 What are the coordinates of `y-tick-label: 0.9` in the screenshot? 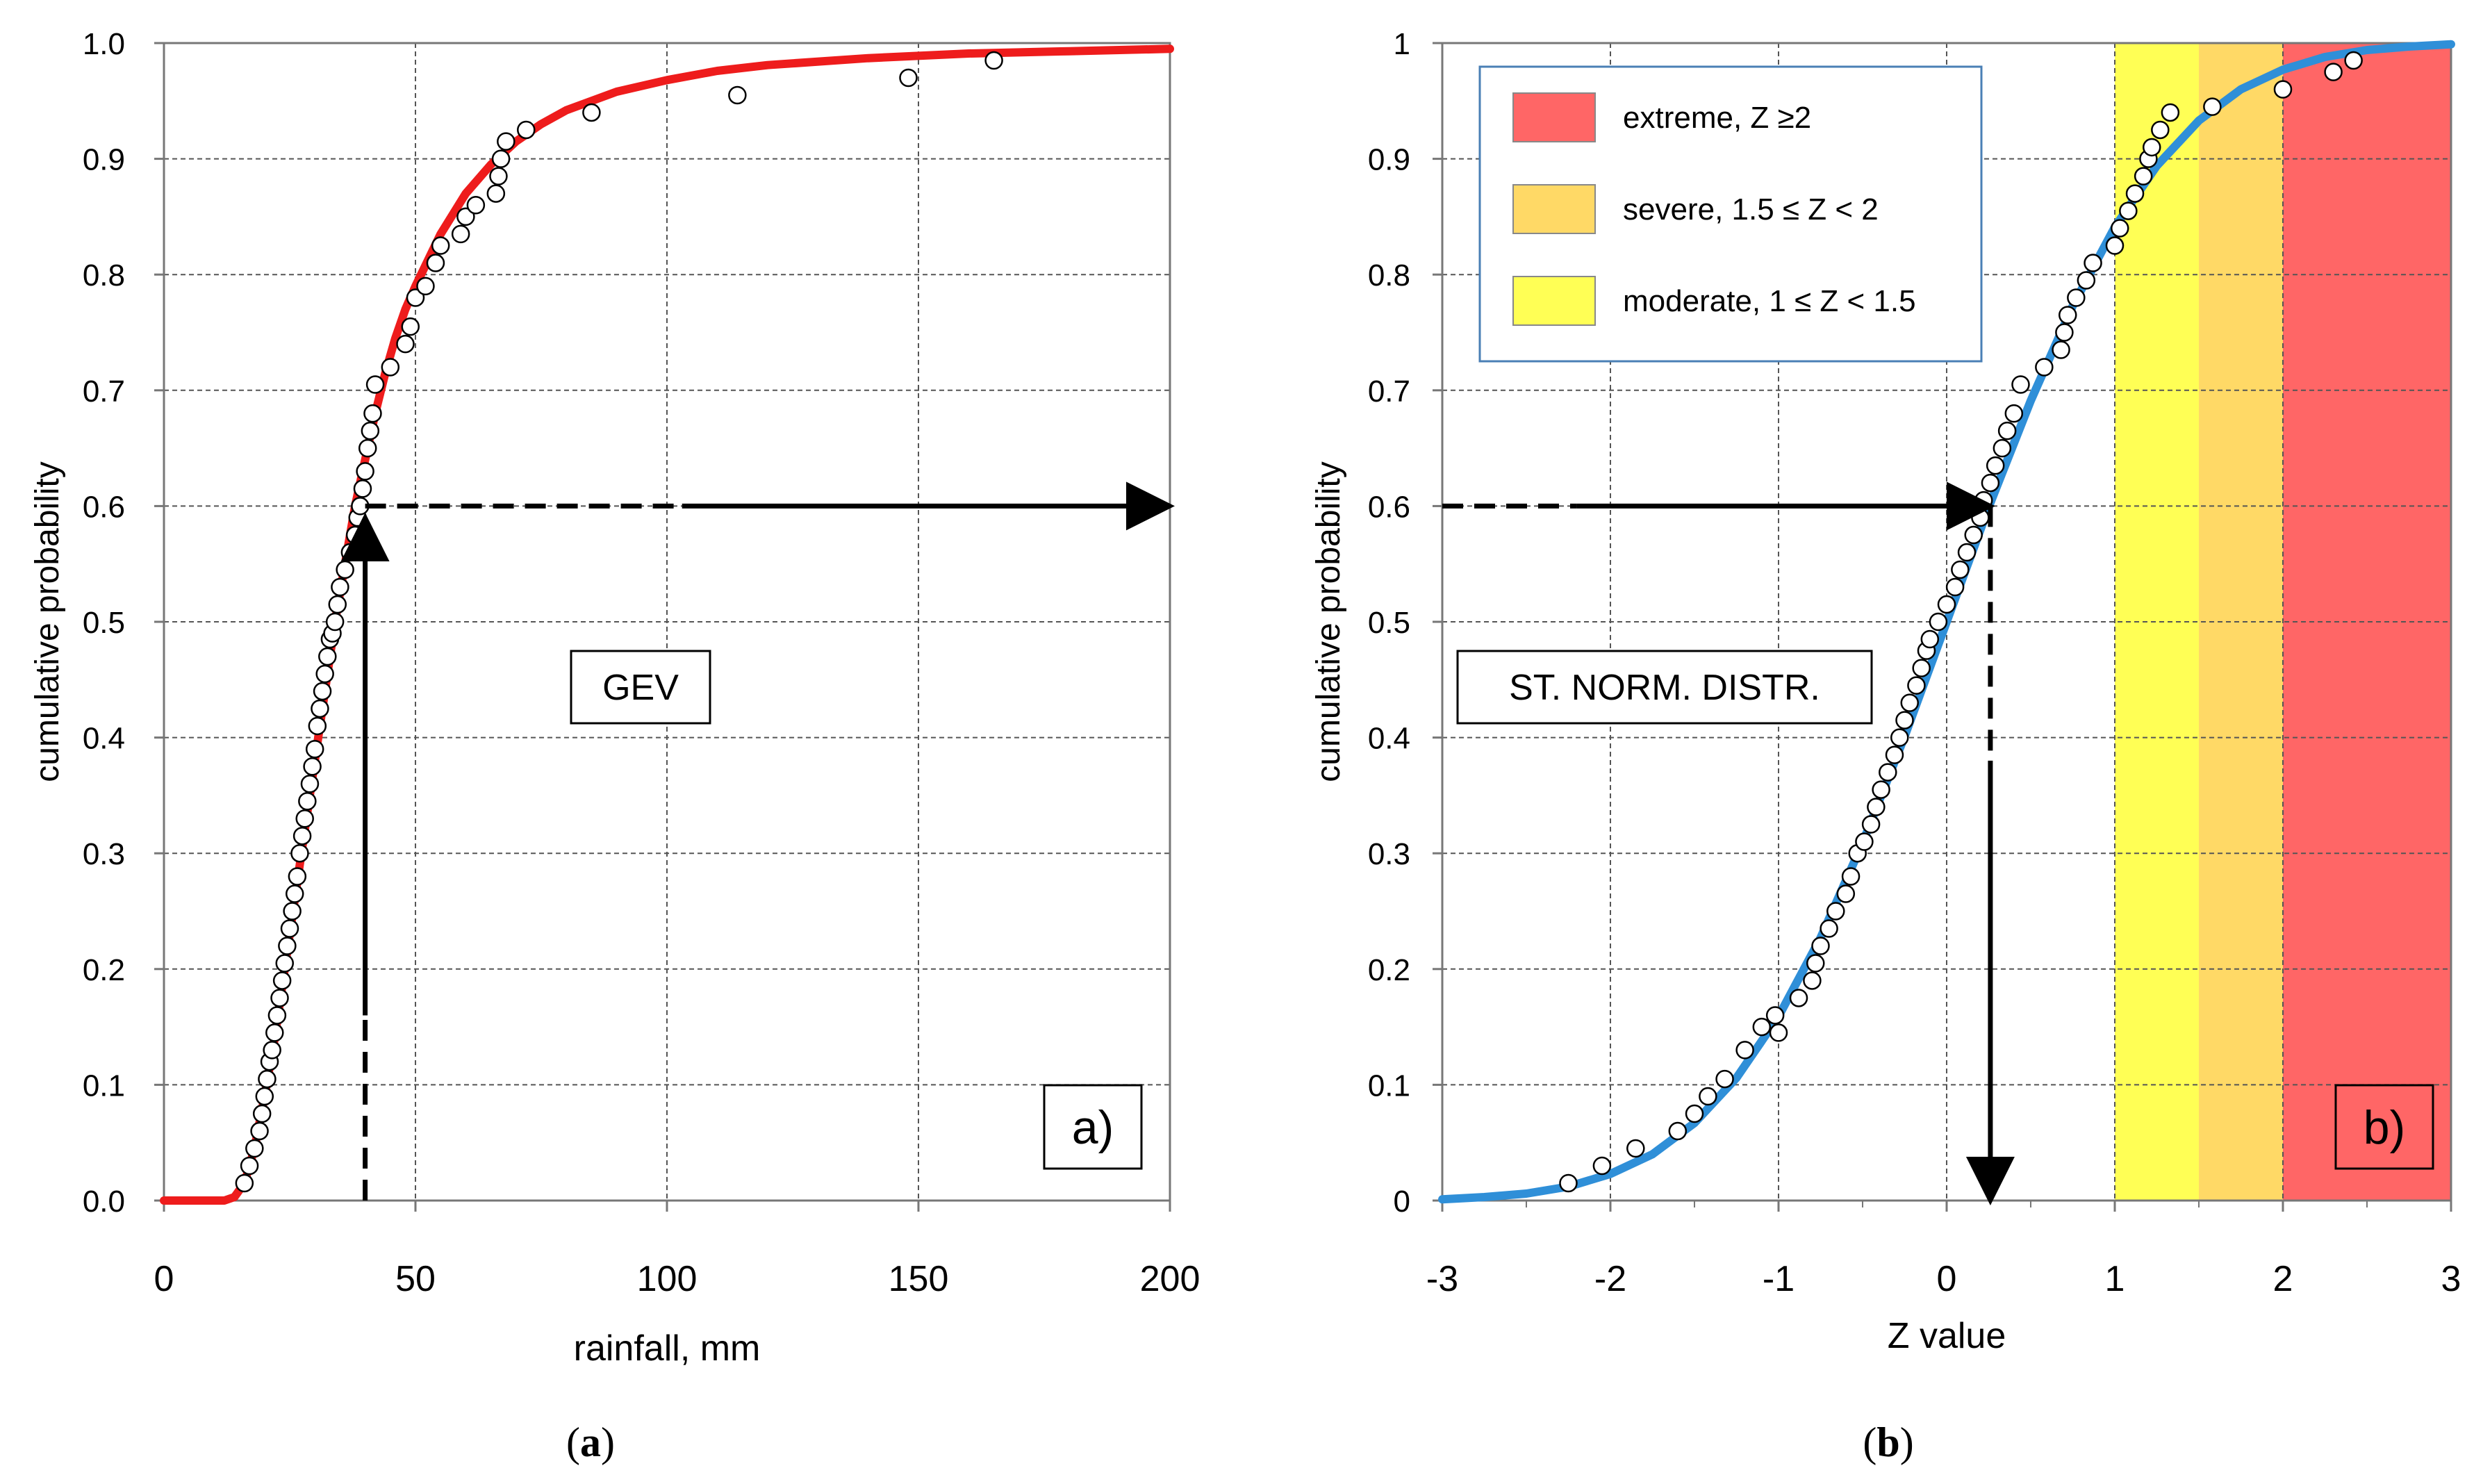 It's located at (104, 160).